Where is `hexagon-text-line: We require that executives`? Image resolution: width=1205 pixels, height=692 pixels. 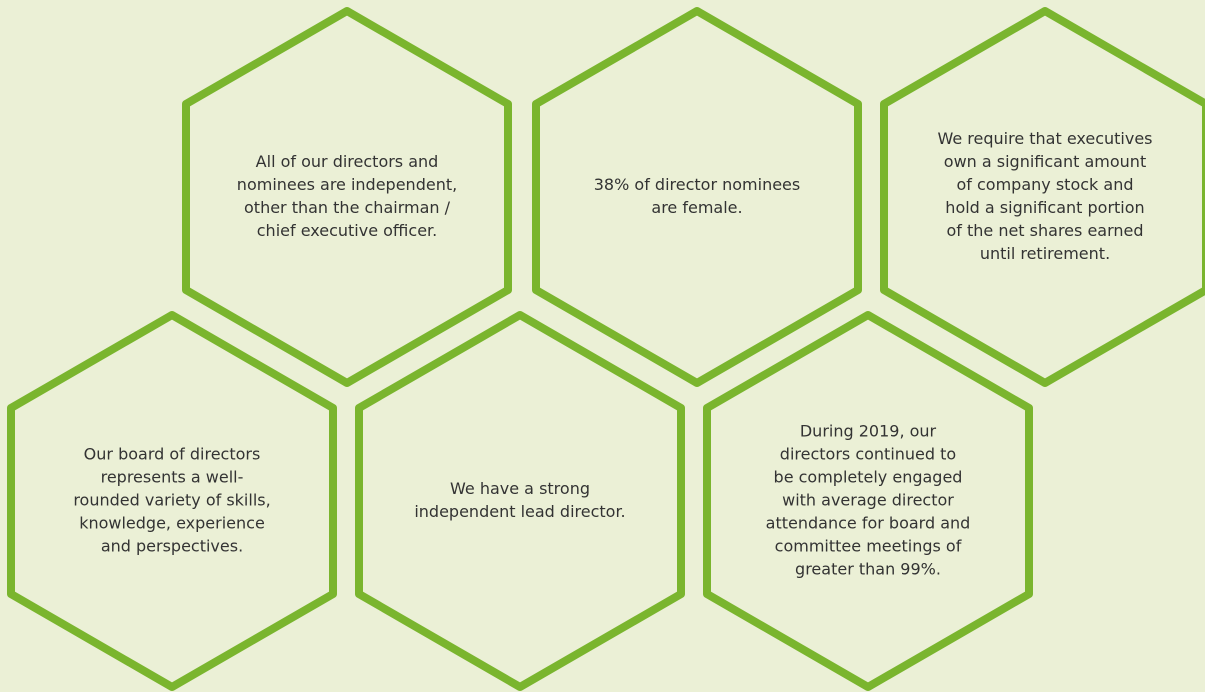 hexagon-text-line: We require that executives is located at coordinates (1044, 138).